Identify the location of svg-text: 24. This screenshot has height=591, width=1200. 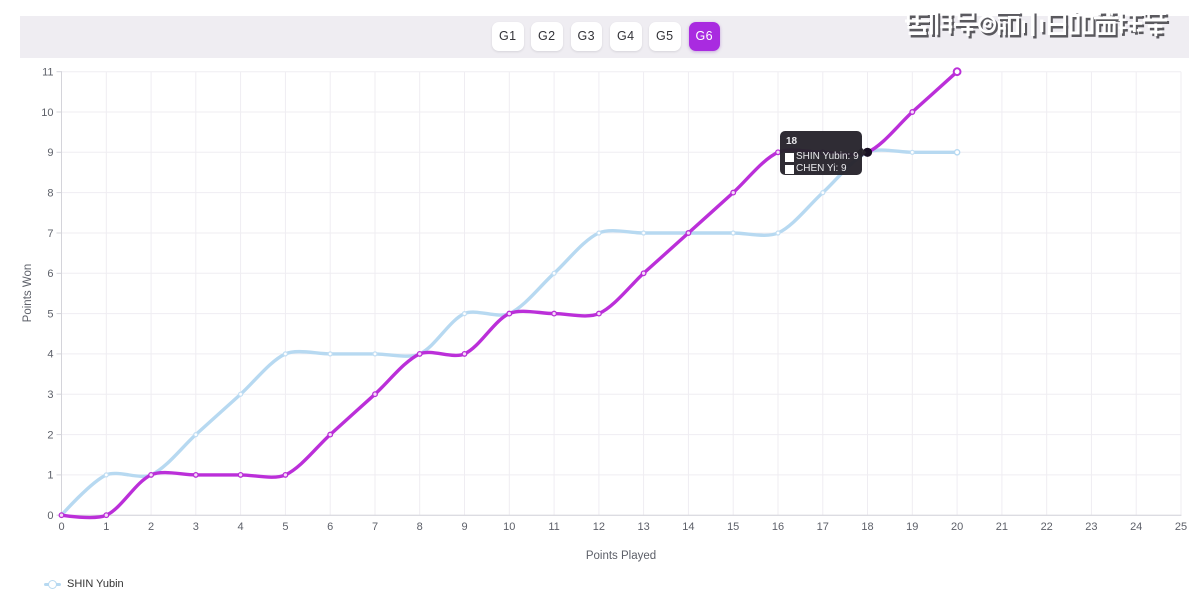
(1136, 527).